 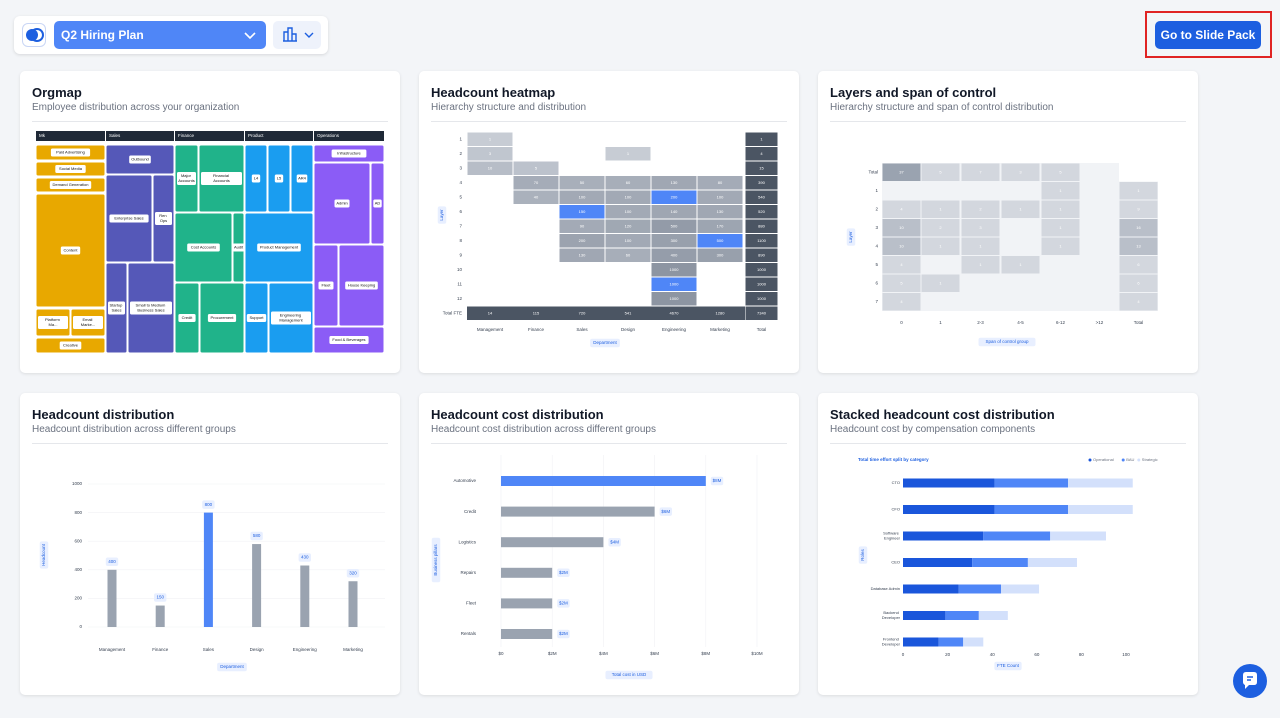 I want to click on group-name: Mk, so click(x=42, y=135).